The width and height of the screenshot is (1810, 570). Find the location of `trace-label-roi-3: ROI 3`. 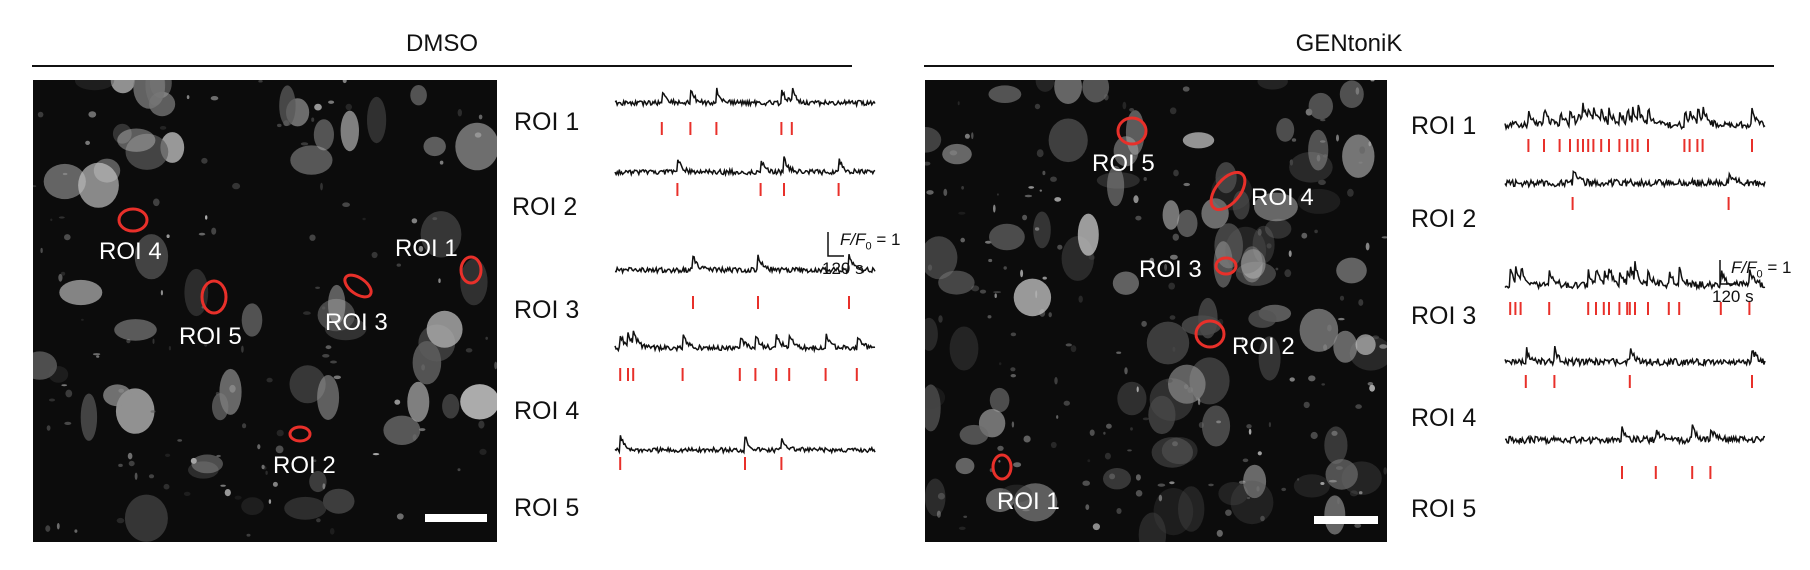

trace-label-roi-3: ROI 3 is located at coordinates (547, 310).